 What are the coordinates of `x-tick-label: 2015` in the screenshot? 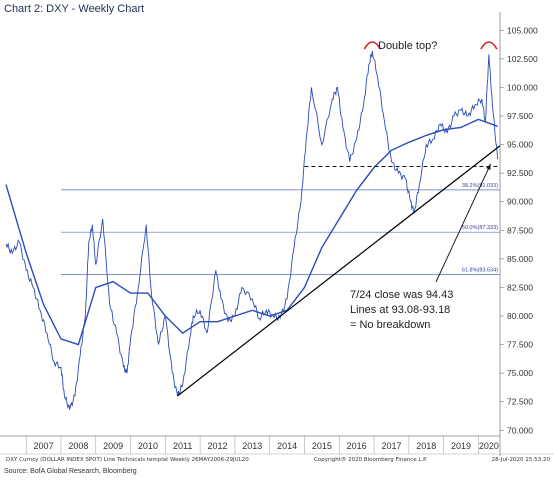 It's located at (322, 446).